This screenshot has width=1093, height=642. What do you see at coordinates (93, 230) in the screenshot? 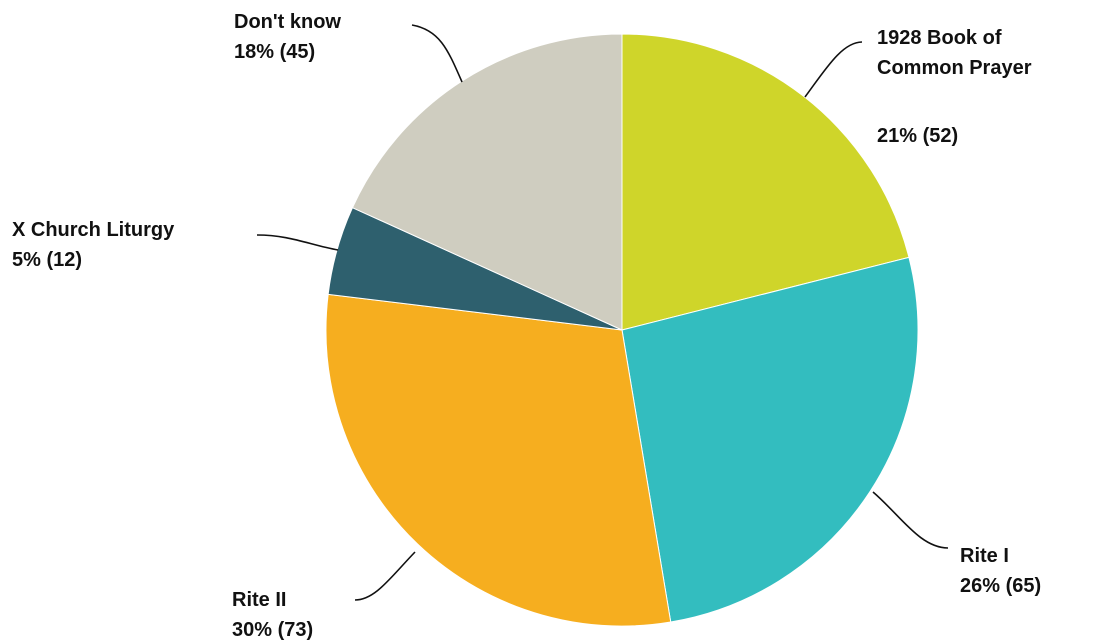
I see `slice-label-x-church-liturgy: X Church Liturgy` at bounding box center [93, 230].